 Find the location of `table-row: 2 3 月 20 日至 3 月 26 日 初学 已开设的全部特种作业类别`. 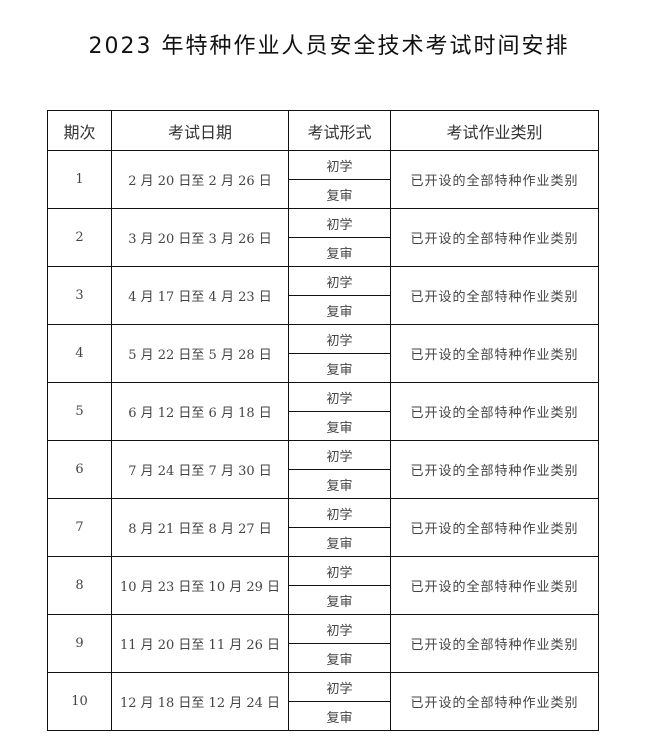

table-row: 2 3 月 20 日至 3 月 26 日 初学 已开设的全部特种作业类别 is located at coordinates (323, 237).